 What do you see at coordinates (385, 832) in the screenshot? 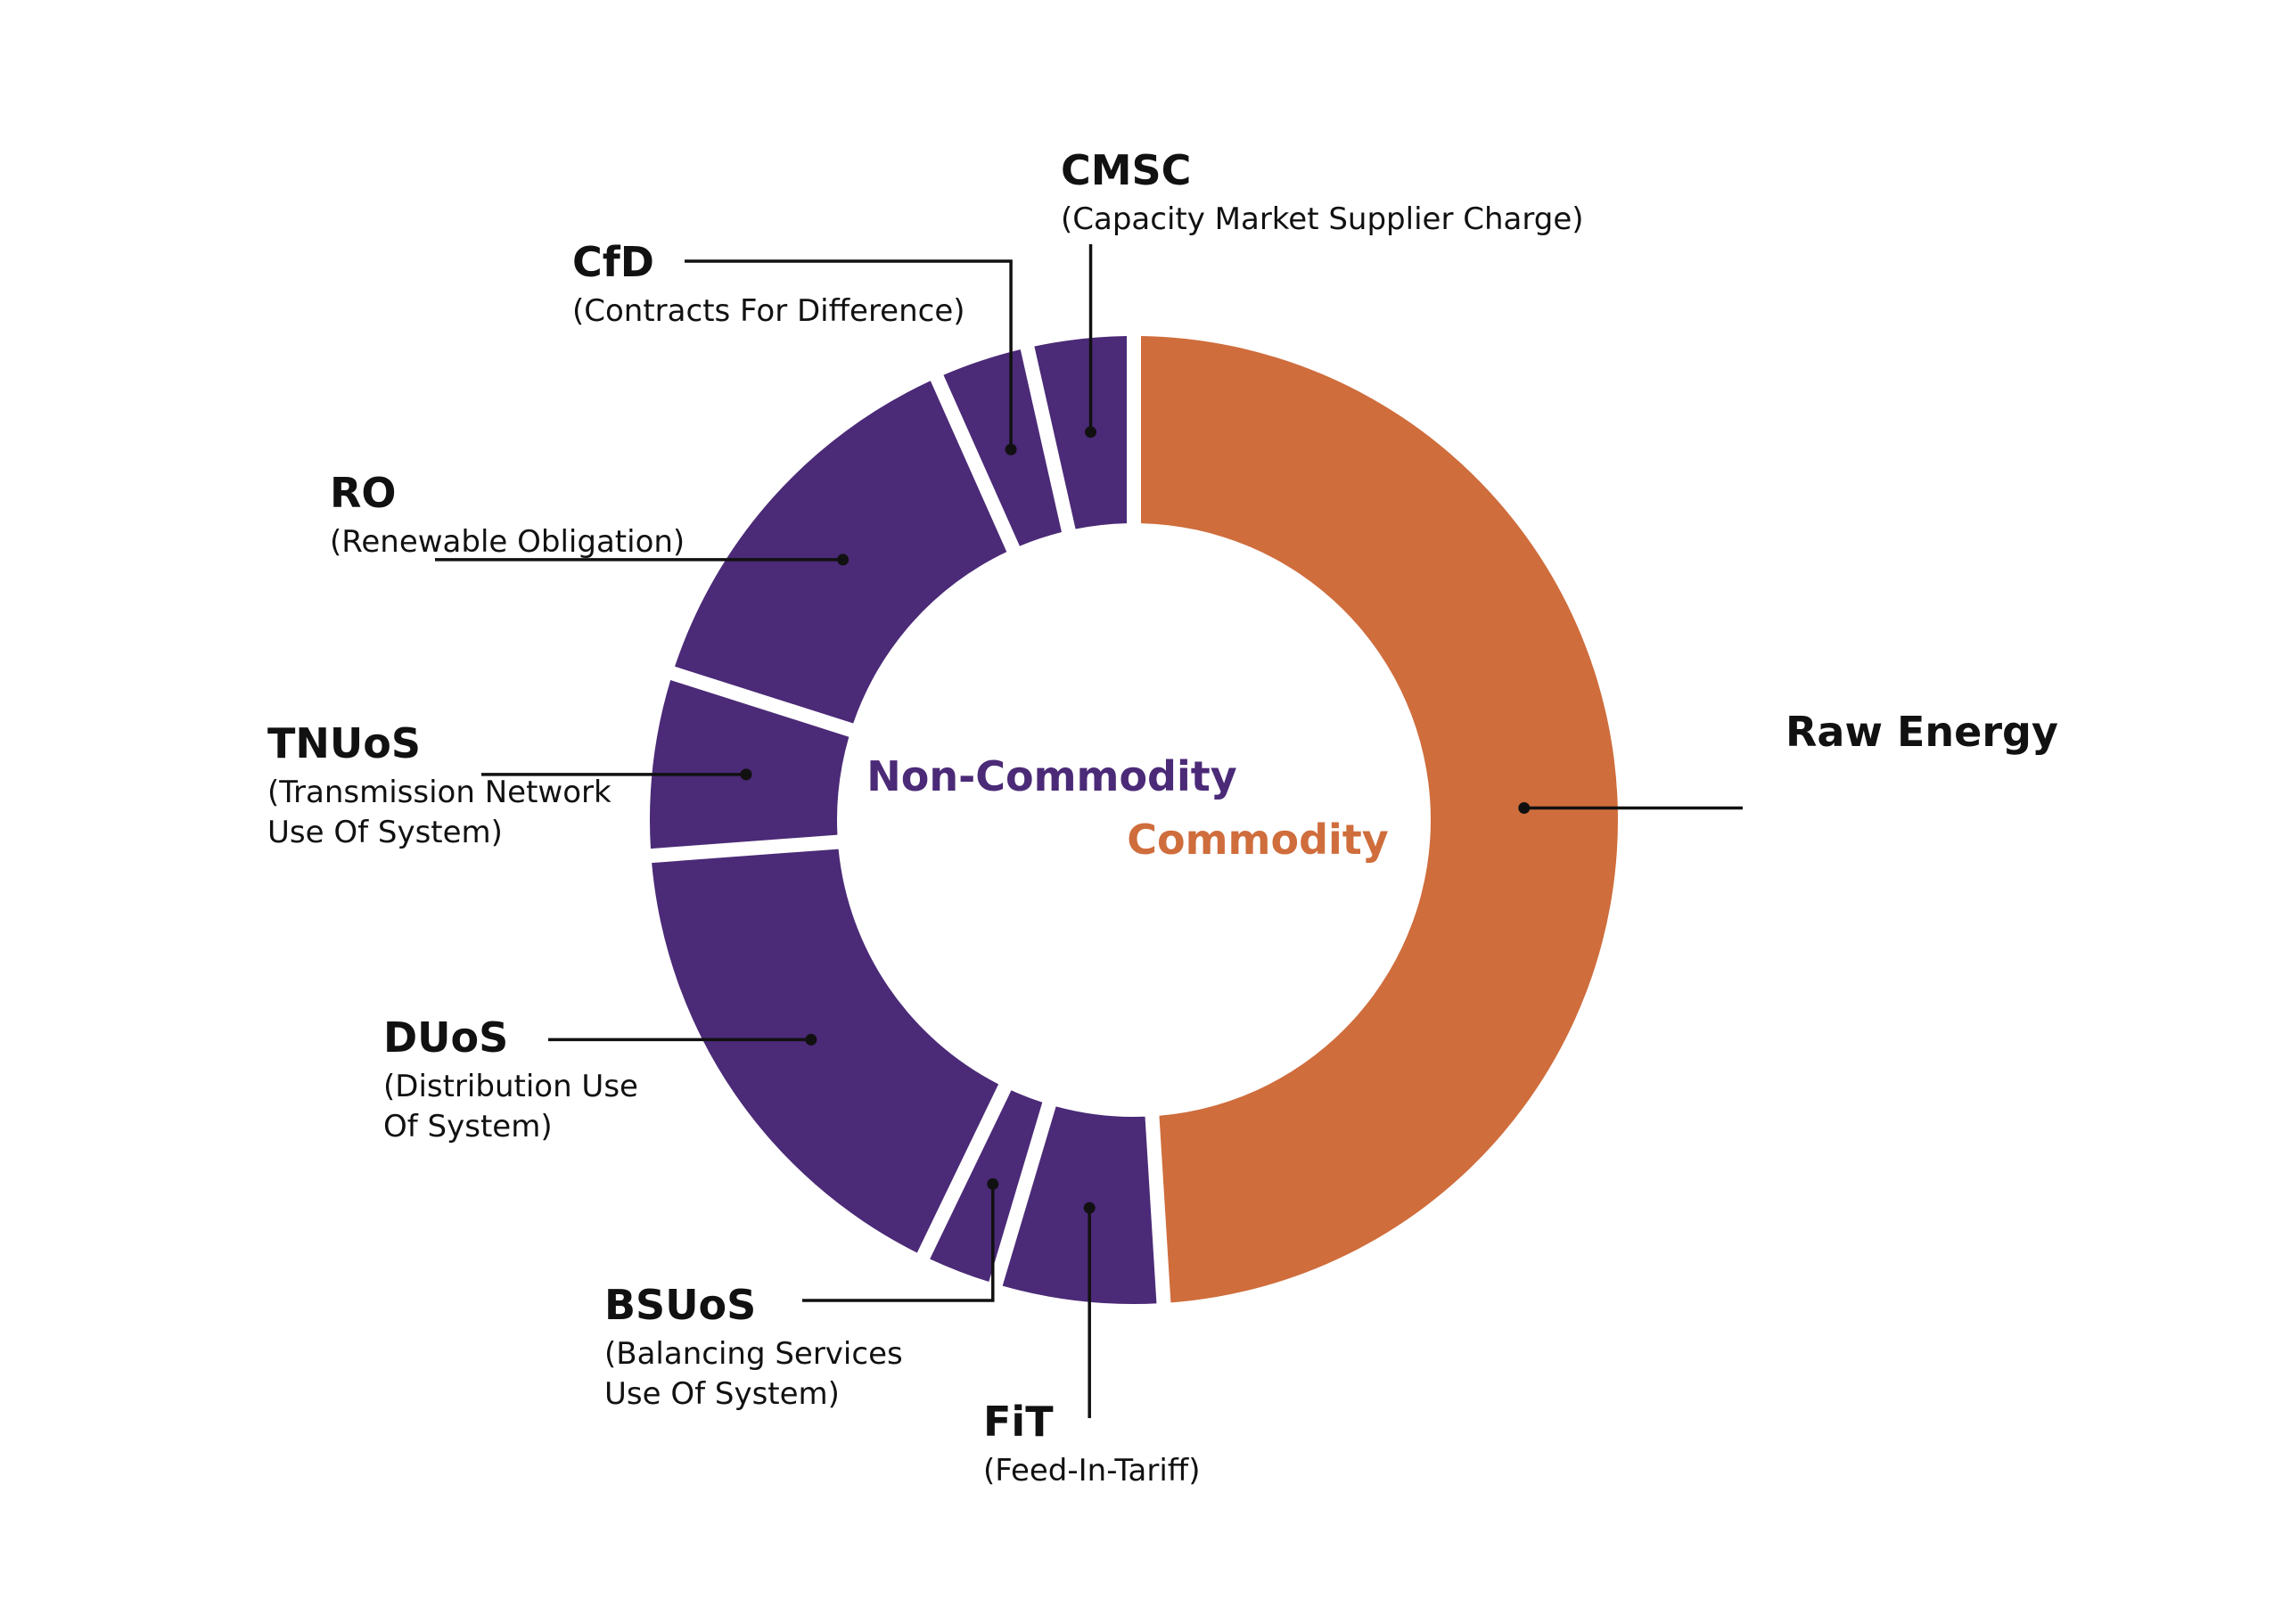
I see `sublabel-tnuos-2: Use Of System)` at bounding box center [385, 832].